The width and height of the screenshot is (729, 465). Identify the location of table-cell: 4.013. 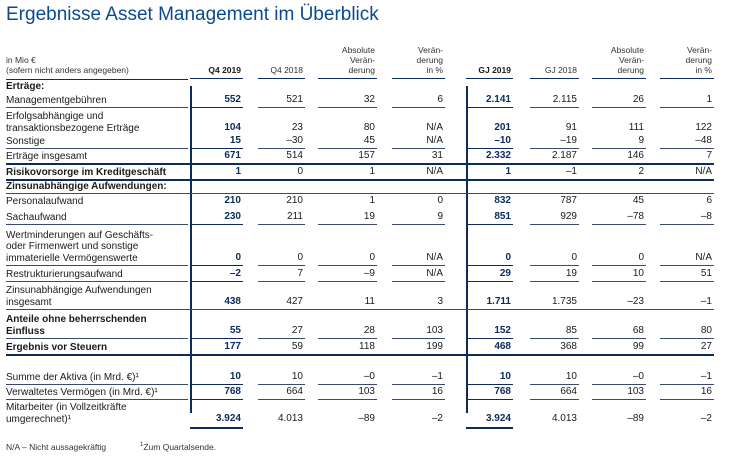
(564, 418).